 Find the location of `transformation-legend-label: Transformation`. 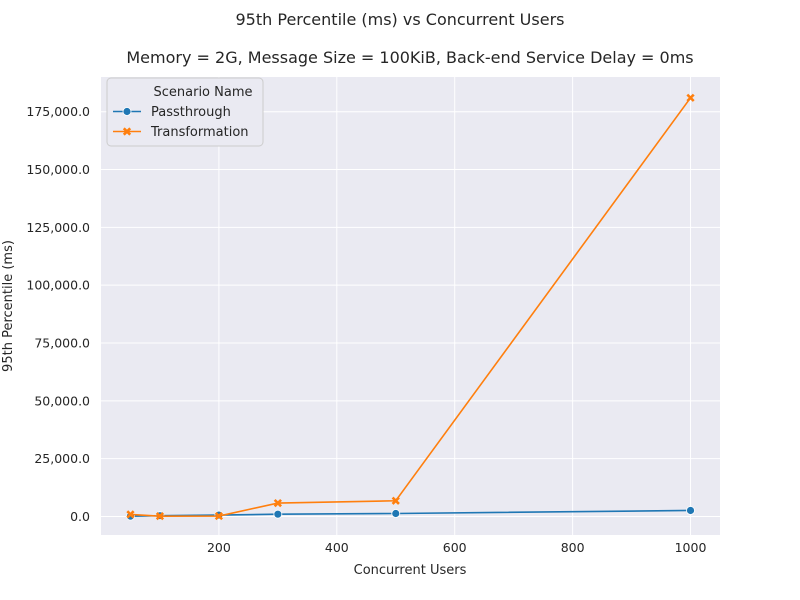

transformation-legend-label: Transformation is located at coordinates (199, 132).